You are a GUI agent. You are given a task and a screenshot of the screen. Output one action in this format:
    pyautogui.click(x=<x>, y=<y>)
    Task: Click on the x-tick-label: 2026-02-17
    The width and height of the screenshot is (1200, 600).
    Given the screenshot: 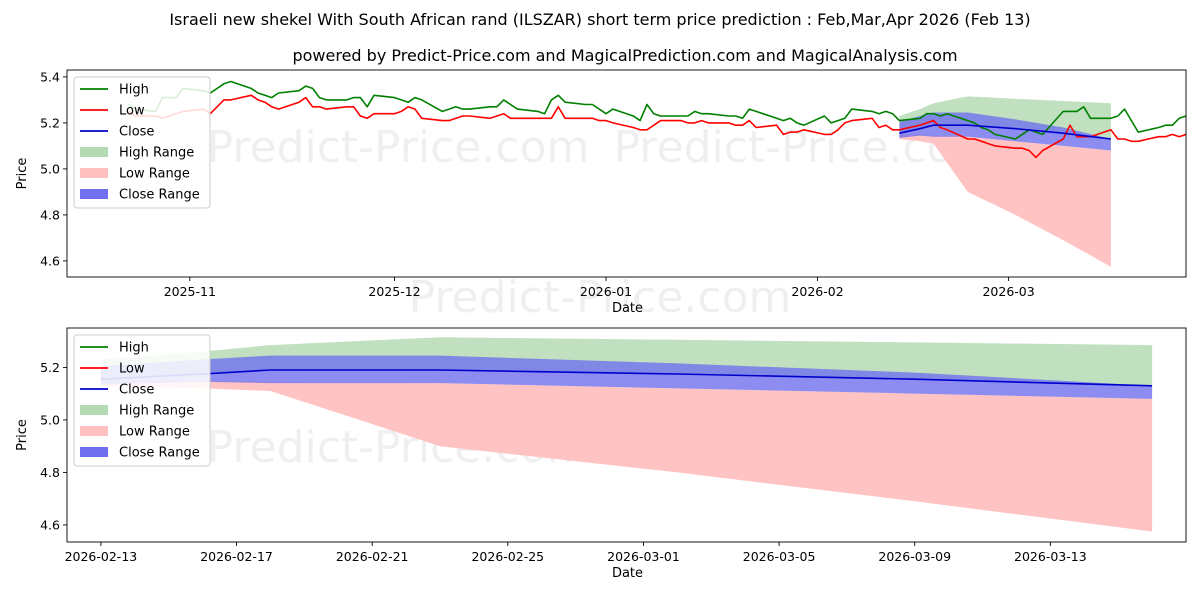 What is the action you would take?
    pyautogui.click(x=236, y=556)
    